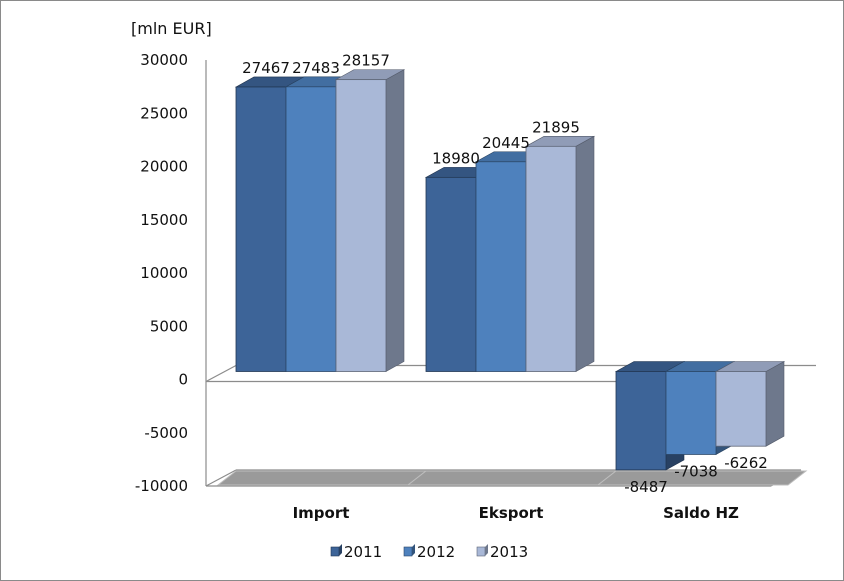 The image size is (844, 581). What do you see at coordinates (164, 273) in the screenshot?
I see `y-tick-label: 10000` at bounding box center [164, 273].